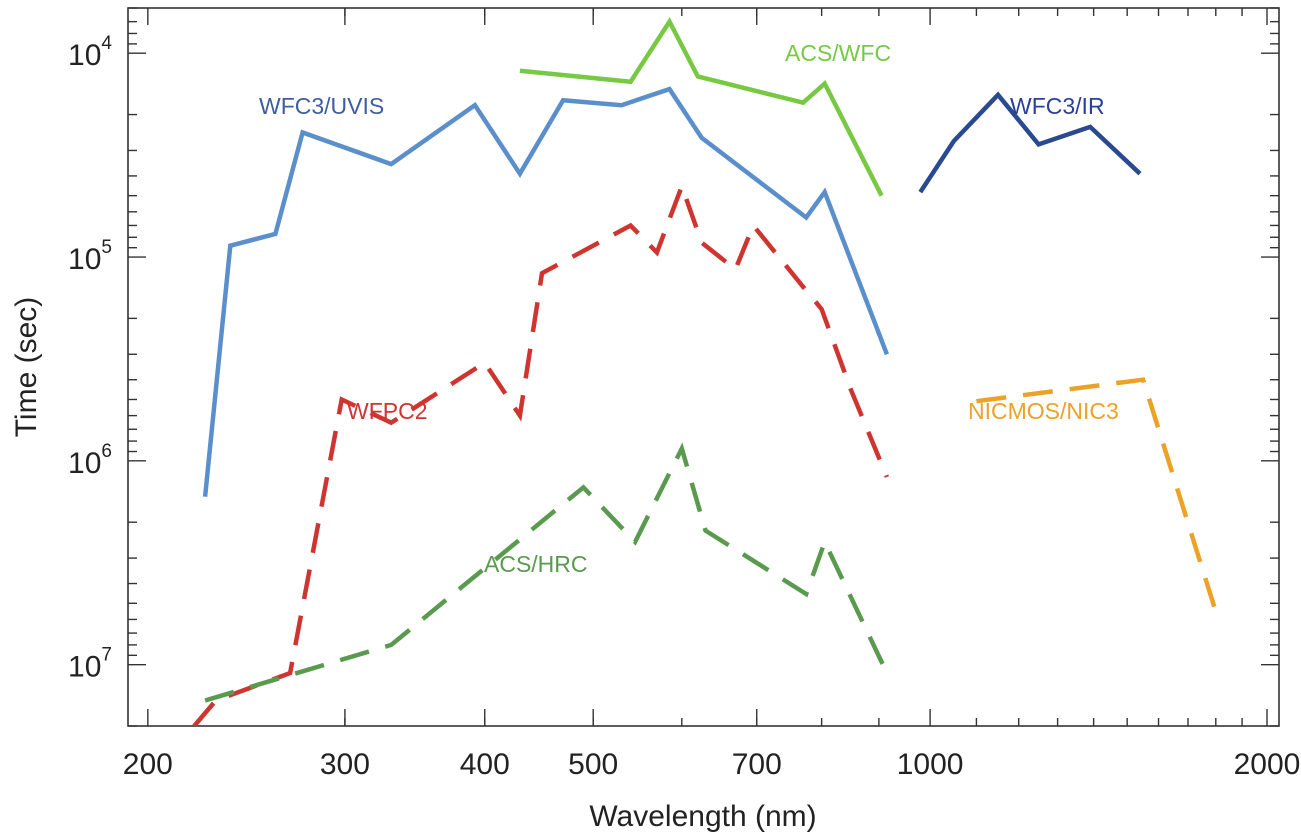  Describe the element at coordinates (90, 358) in the screenshot. I see `y-tick-labels: 10⁴ 10⁵ 10⁶ 10⁷` at that location.